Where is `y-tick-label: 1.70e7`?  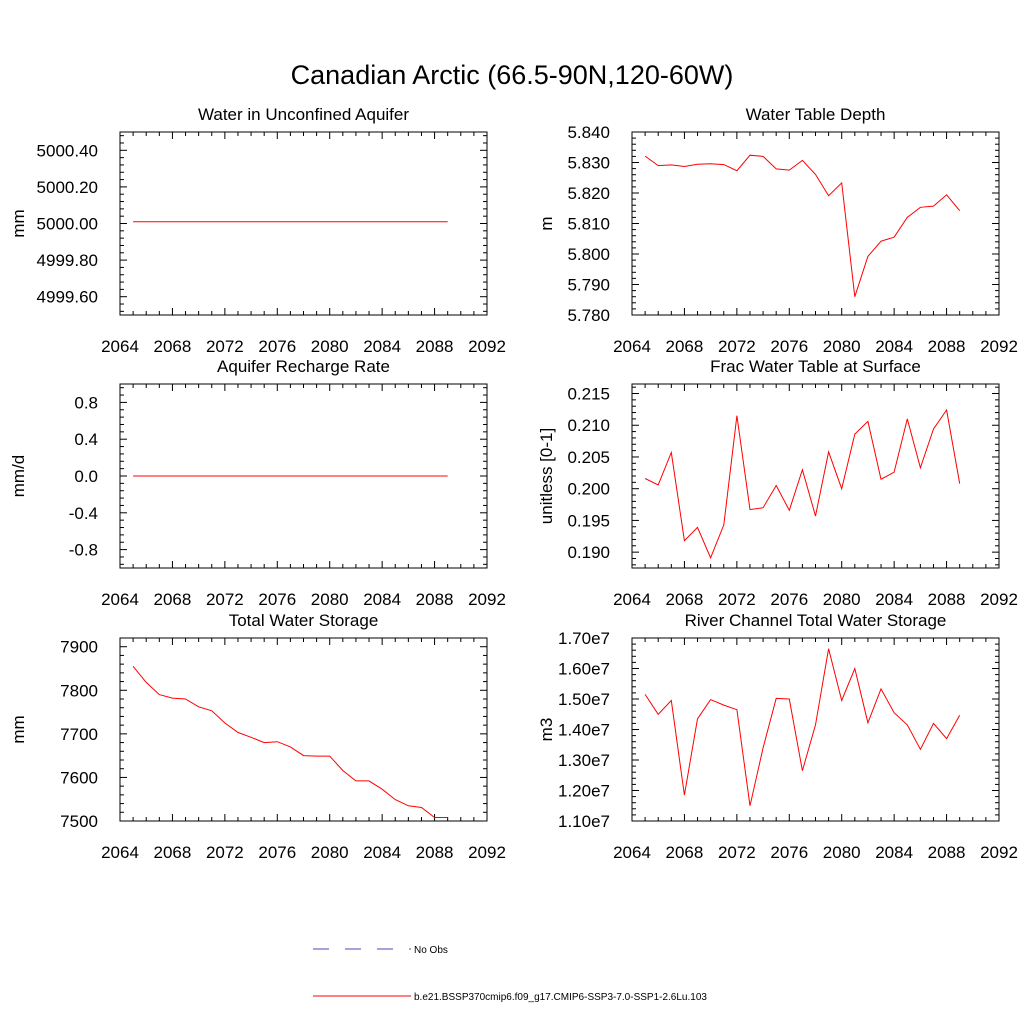 y-tick-label: 1.70e7 is located at coordinates (584, 638).